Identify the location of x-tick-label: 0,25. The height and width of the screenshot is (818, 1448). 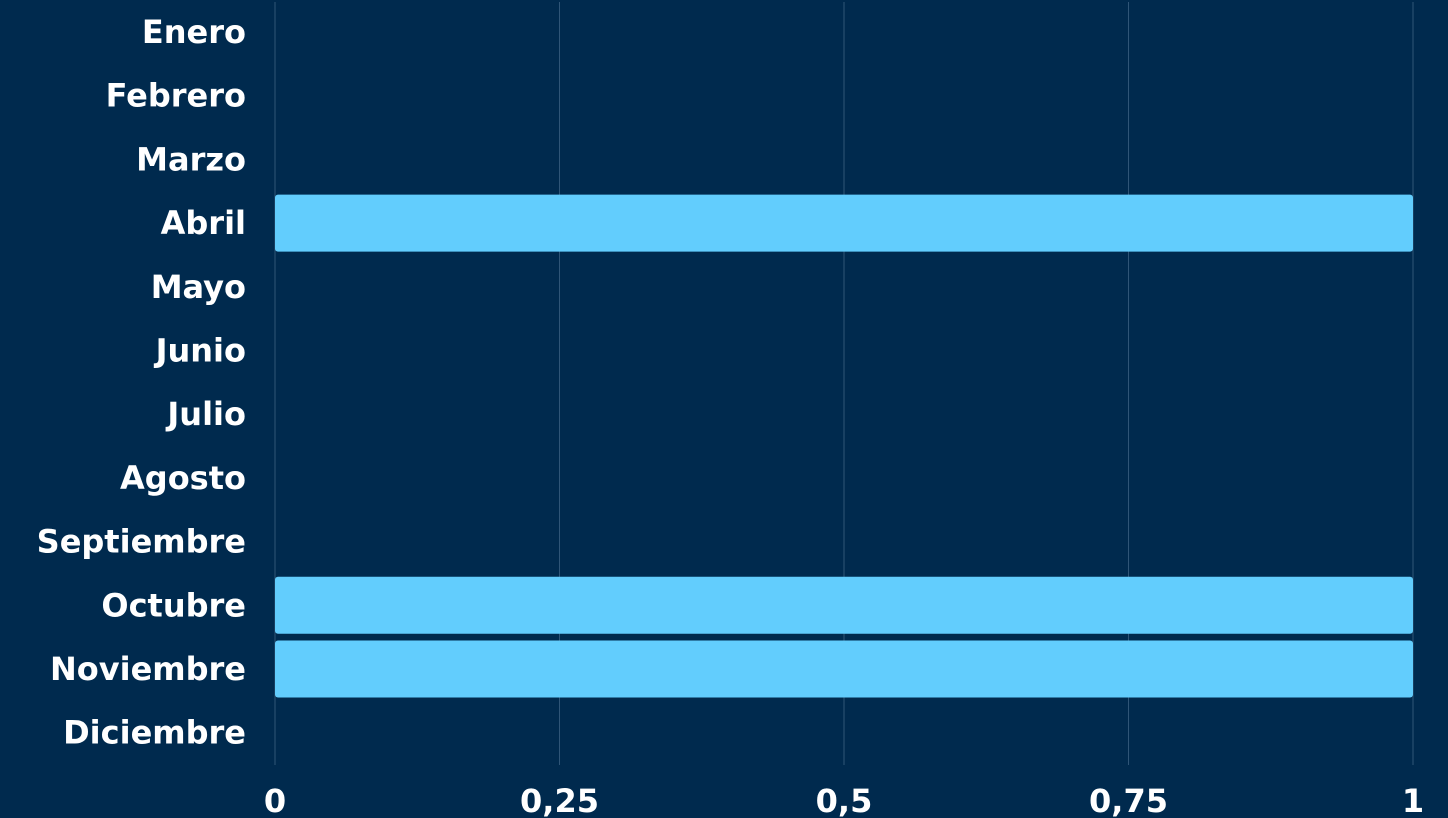
(559, 800).